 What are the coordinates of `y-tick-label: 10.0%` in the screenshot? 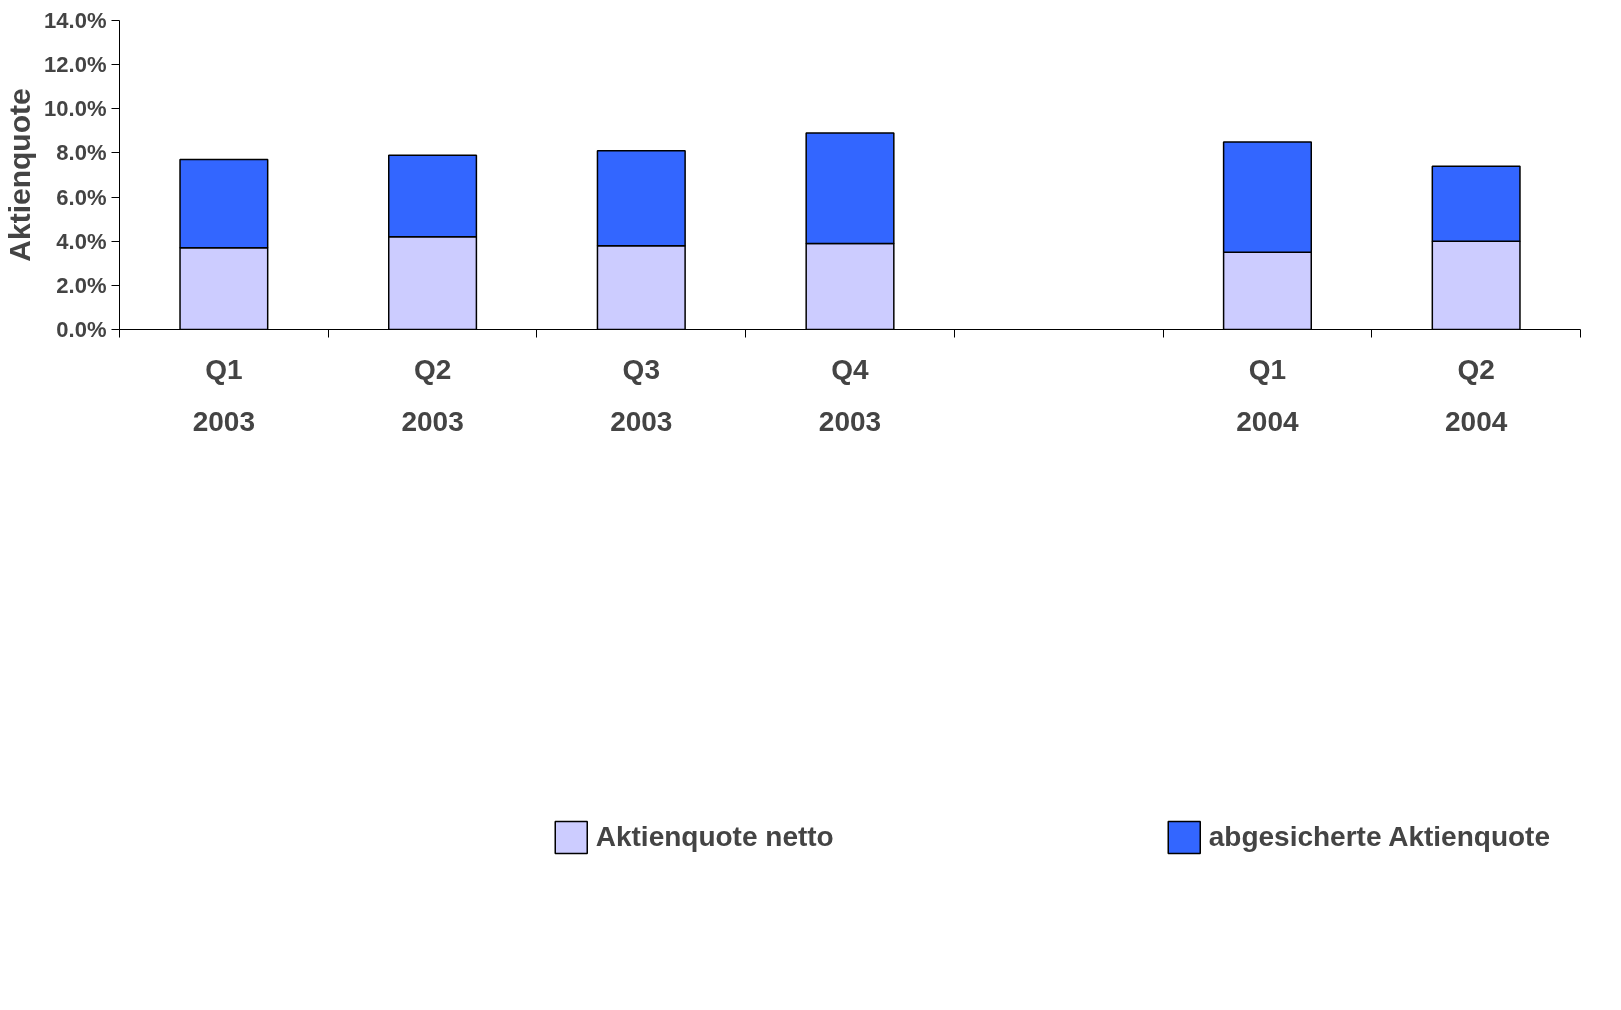 It's located at (75, 109).